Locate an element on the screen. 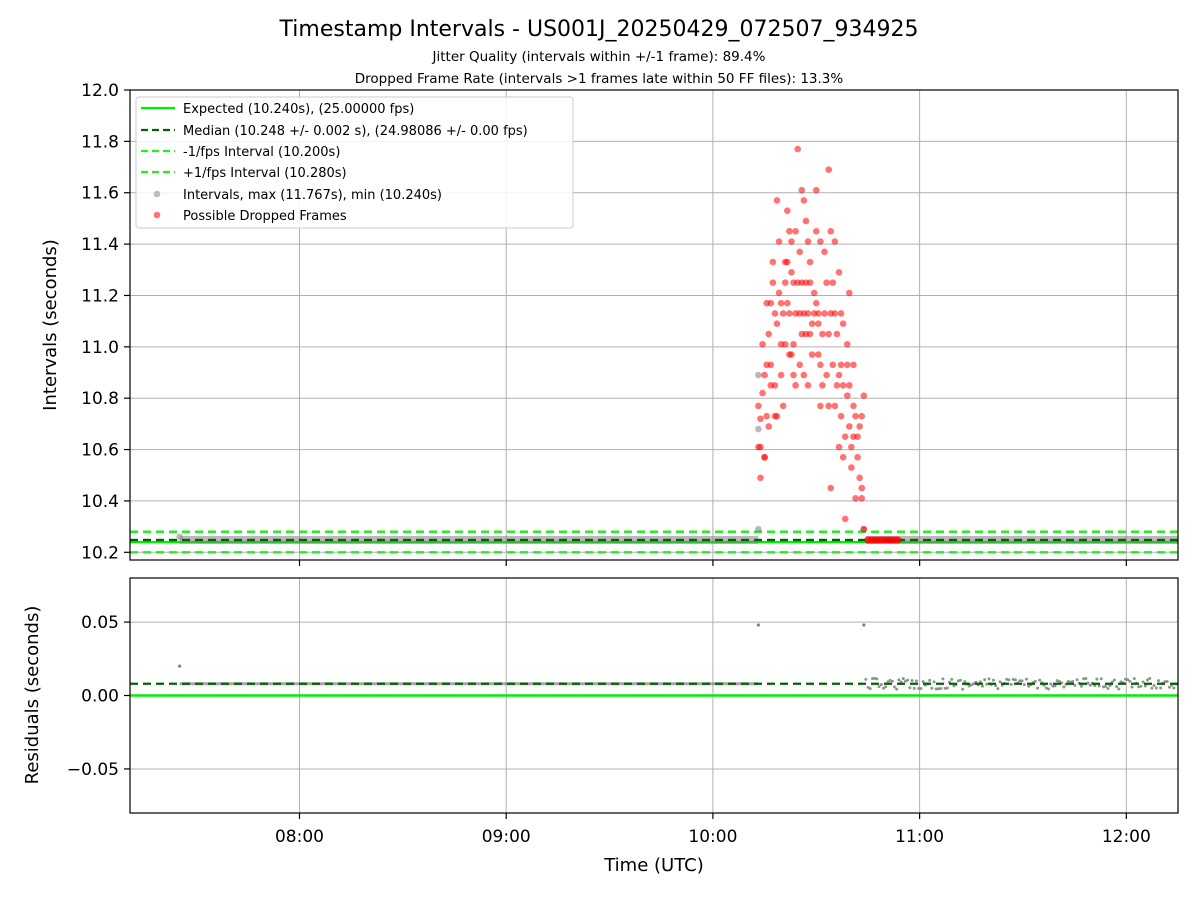  y-tick-label: 10.2 is located at coordinates (100, 553).